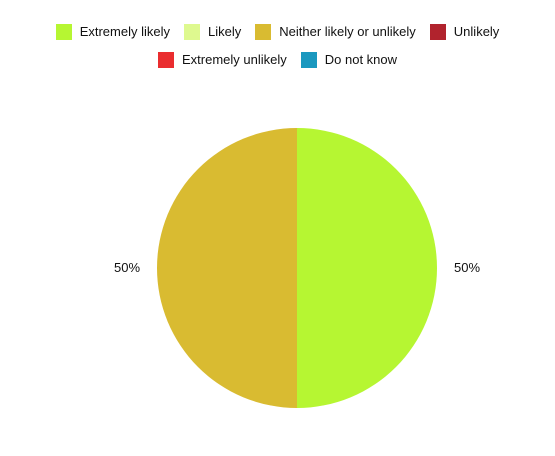 Image resolution: width=555 pixels, height=456 pixels. I want to click on legend-item-unlikely: Unlikely, so click(464, 32).